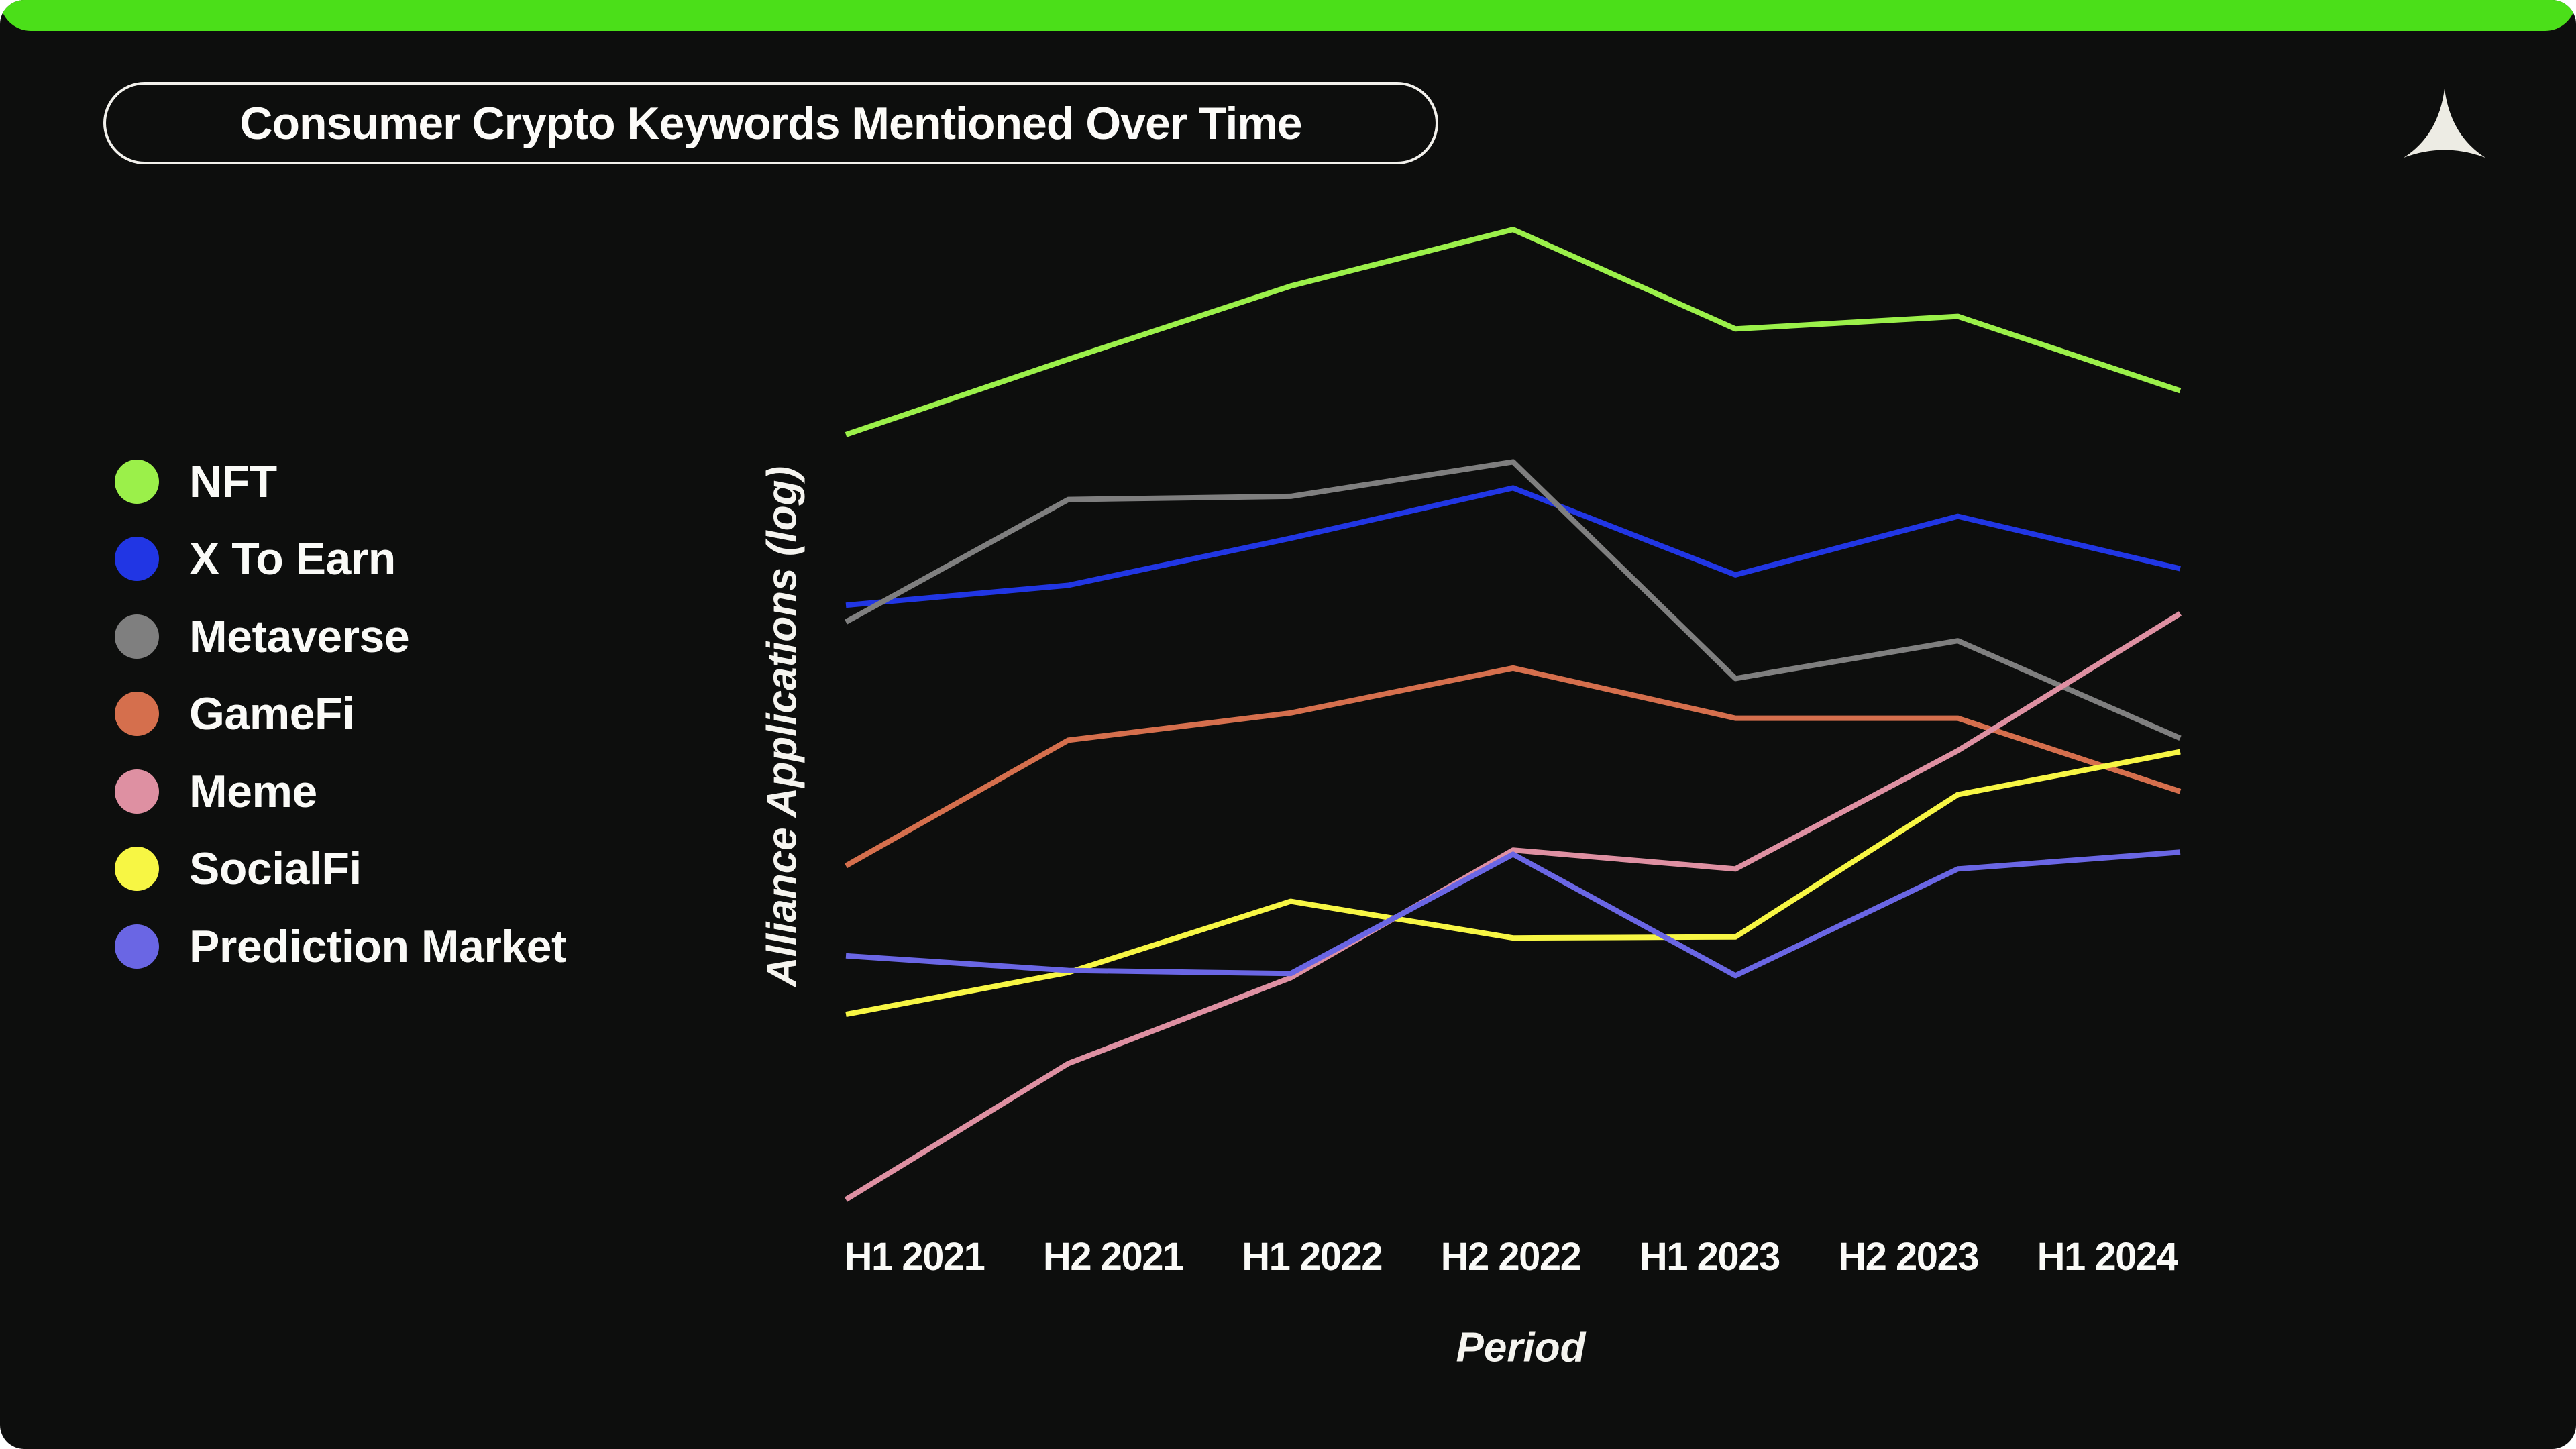  Describe the element at coordinates (1511, 1257) in the screenshot. I see `x-tick-label: H2 2022` at that location.